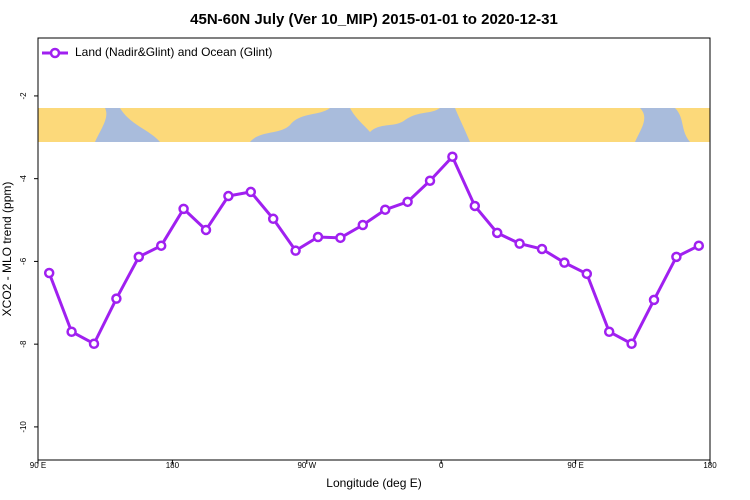 The image size is (750, 500). Describe the element at coordinates (373, 483) in the screenshot. I see `x-axis-label: Longitude (deg E)` at that location.